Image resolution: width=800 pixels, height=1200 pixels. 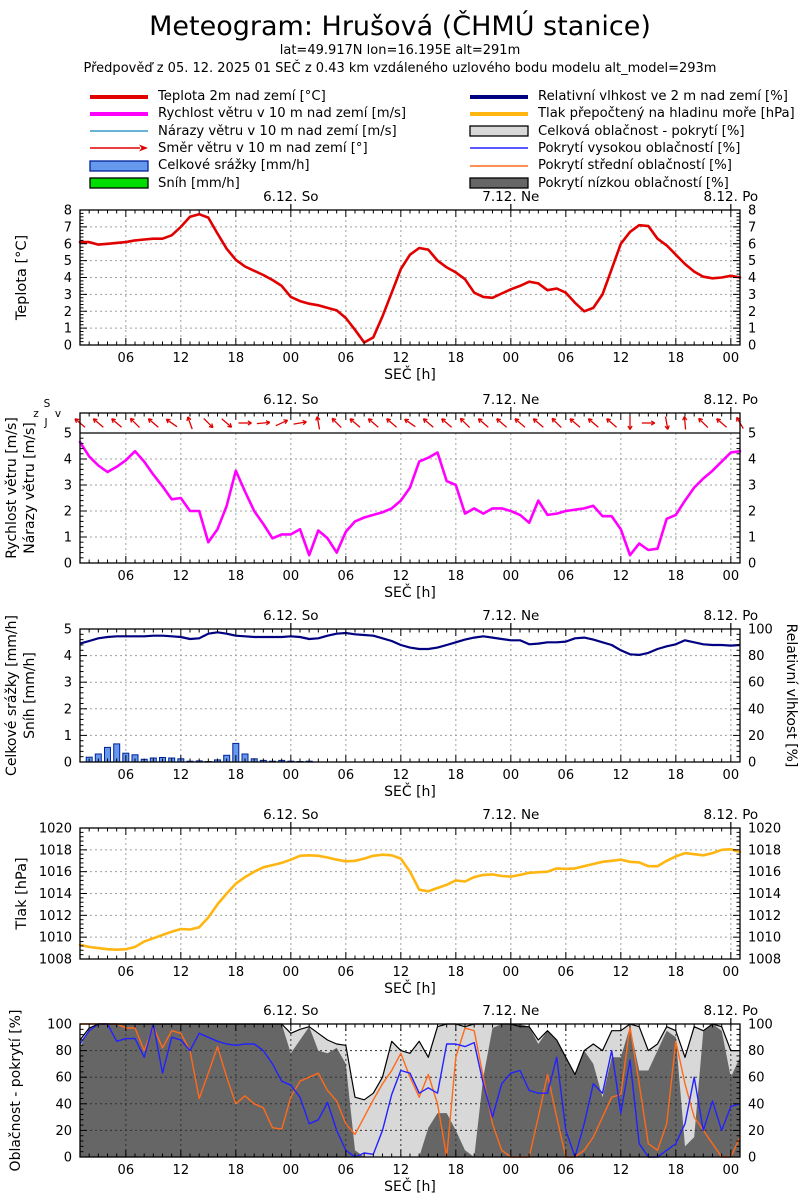 What do you see at coordinates (290, 1011) in the screenshot?
I see `svg-text: 6.12. So` at bounding box center [290, 1011].